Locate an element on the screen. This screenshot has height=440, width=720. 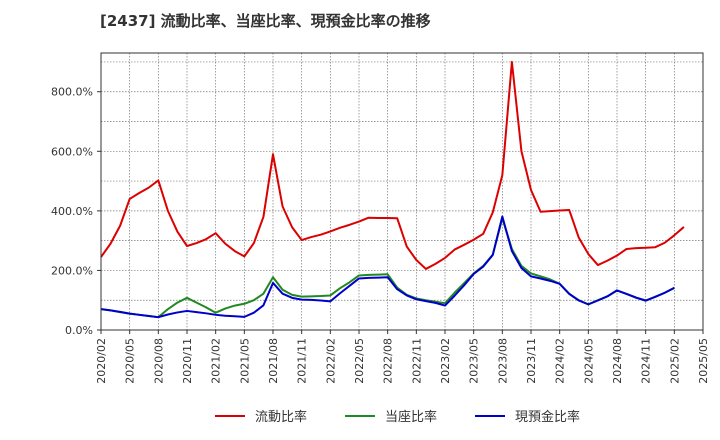
legend: 流動比率 当座比率 現預金比率 is located at coordinates (397, 417).